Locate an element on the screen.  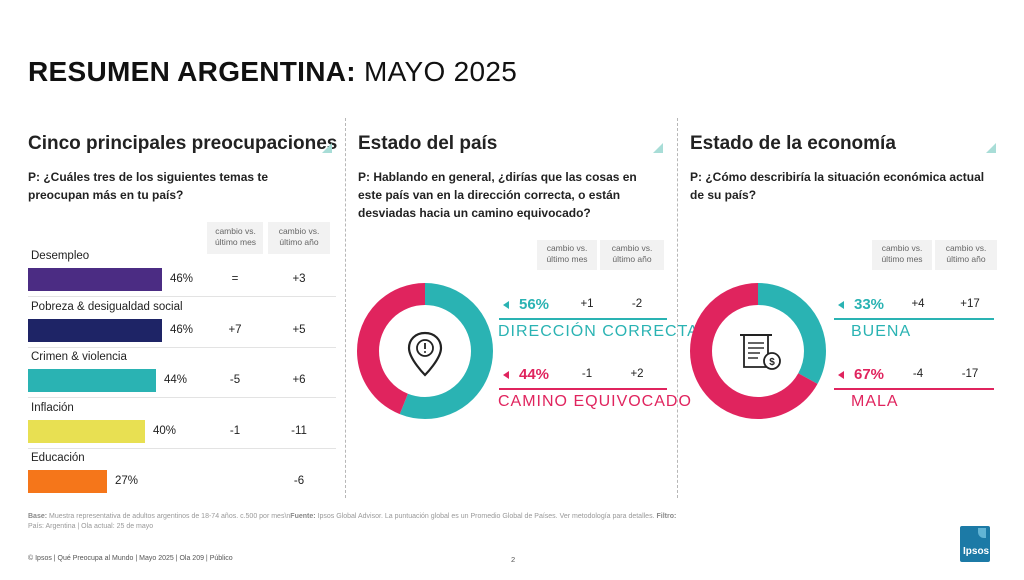
economy-donut-chart: $ is located at coordinates (758, 351).